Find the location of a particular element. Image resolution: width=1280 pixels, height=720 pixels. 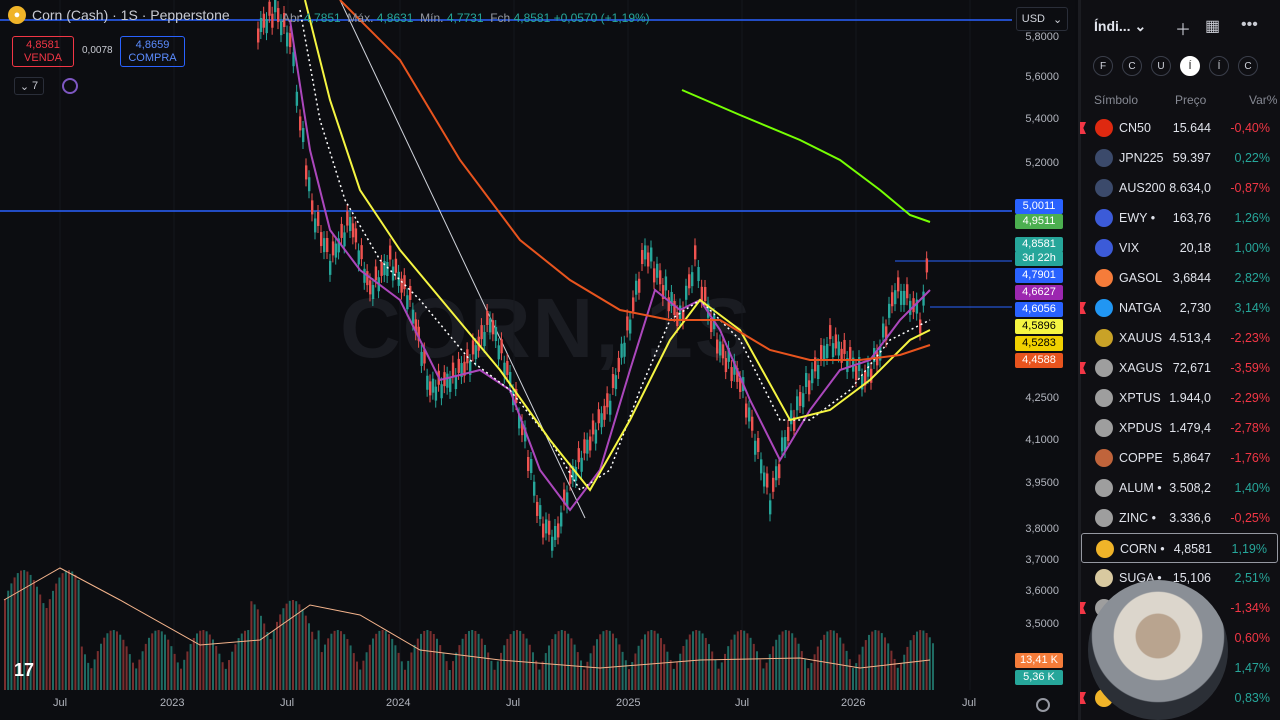

watchlist-row: JPN225 59.397 0,22% is located at coordinates (1180, 158).